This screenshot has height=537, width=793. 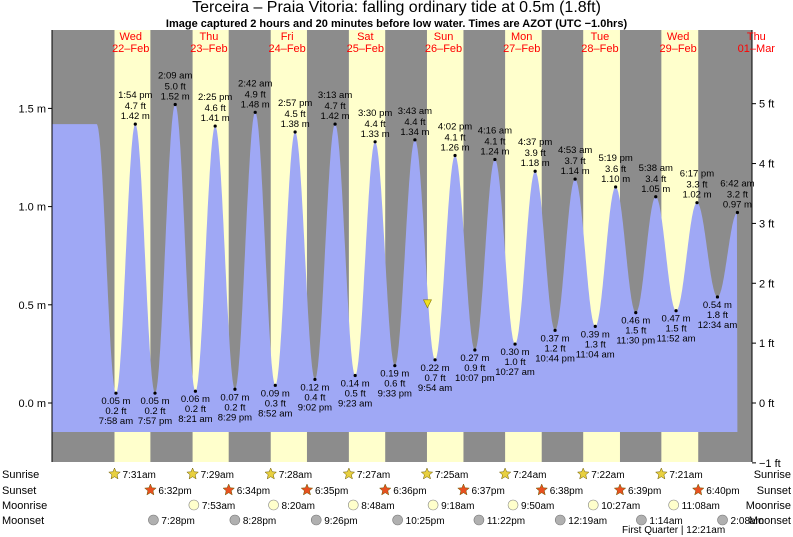 What do you see at coordinates (24, 506) in the screenshot?
I see `row-label-left: Moonrise` at bounding box center [24, 506].